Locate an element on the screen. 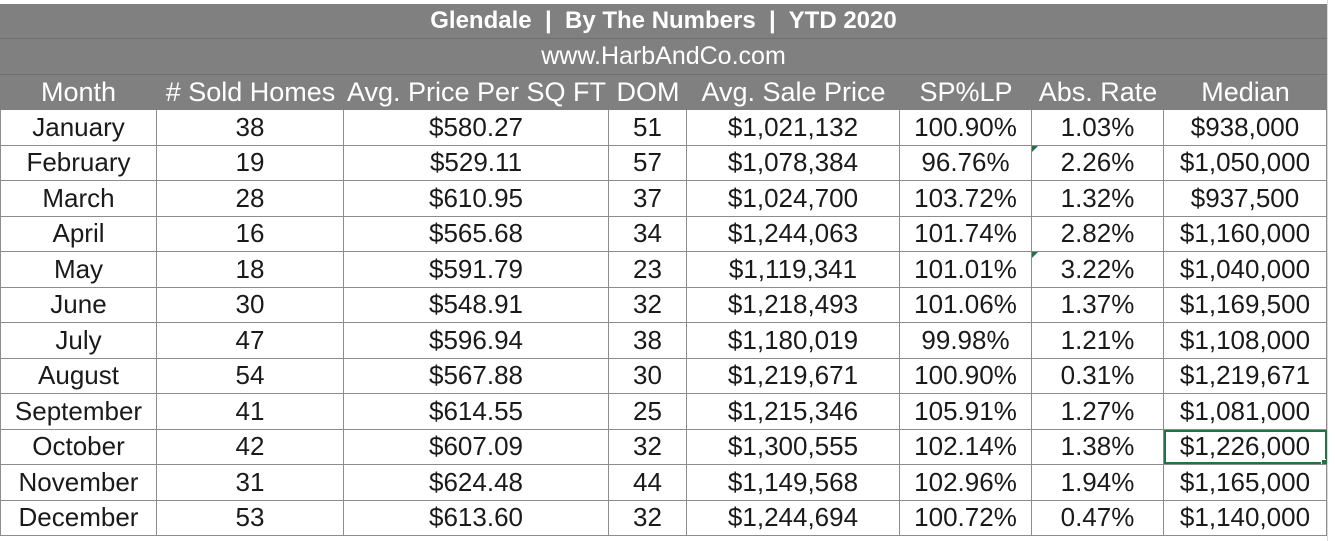 The height and width of the screenshot is (541, 1335). price-per-sqft-cell: $610.95 is located at coordinates (476, 198).